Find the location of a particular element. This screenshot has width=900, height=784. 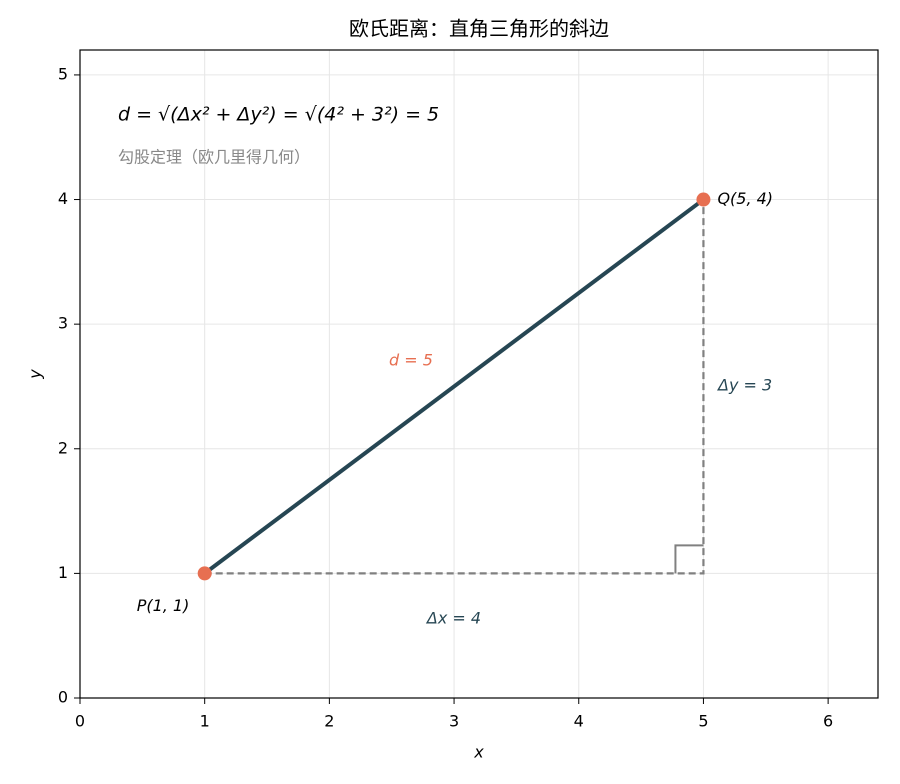

dx-label: Δx = 4 is located at coordinates (453, 618).